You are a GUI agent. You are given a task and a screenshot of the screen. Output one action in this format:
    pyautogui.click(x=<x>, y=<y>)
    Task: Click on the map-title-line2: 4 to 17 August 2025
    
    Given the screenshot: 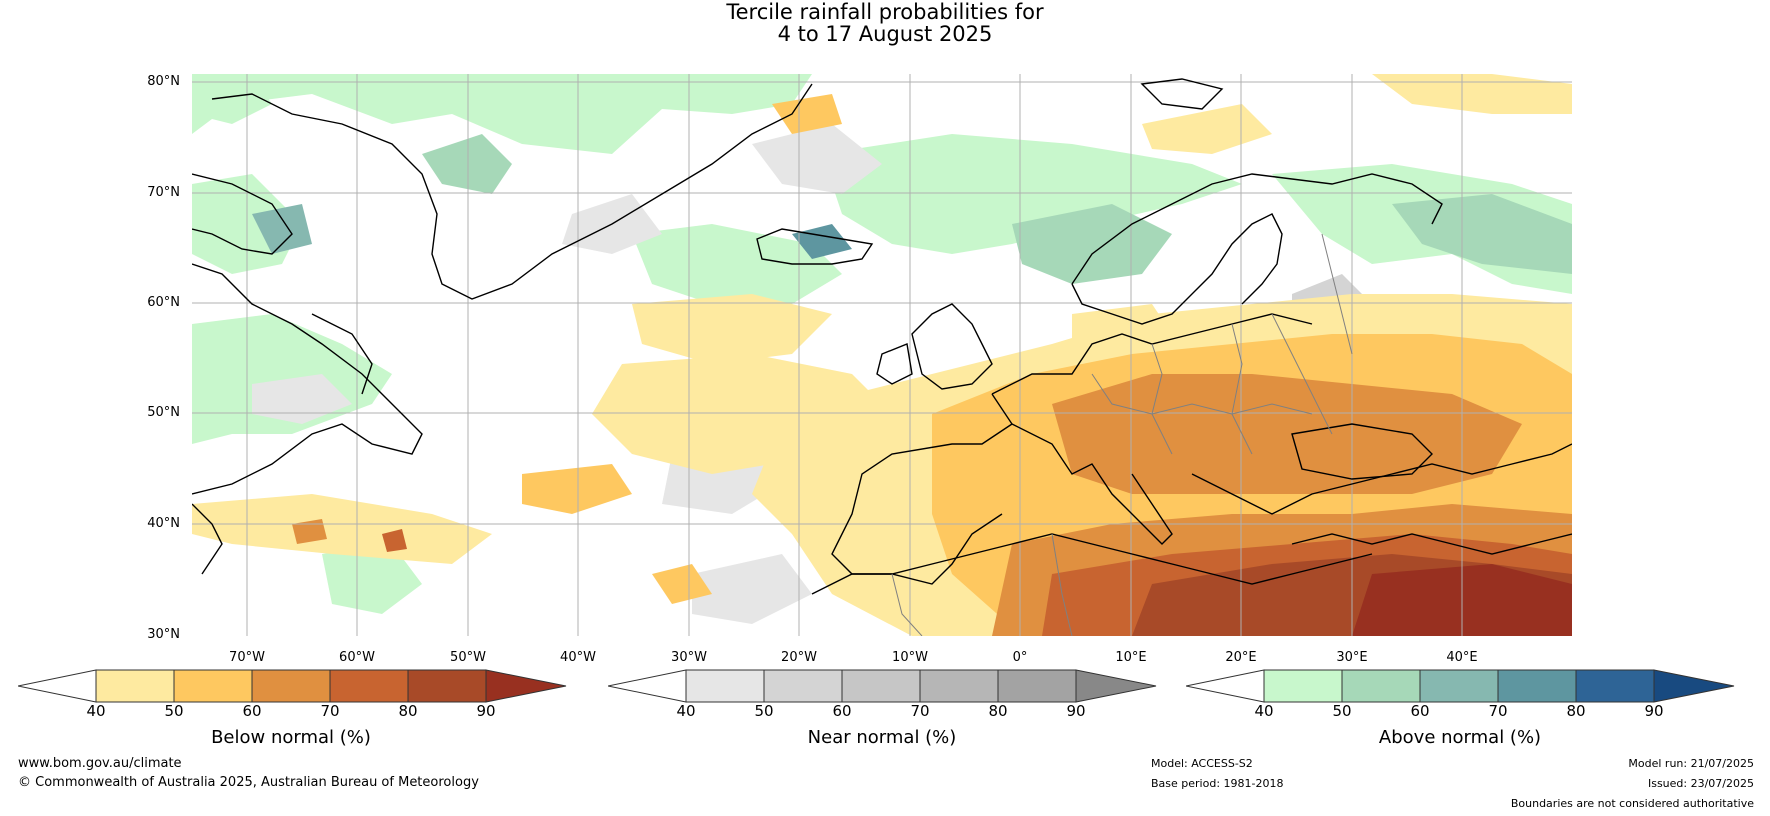 What is the action you would take?
    pyautogui.click(x=885, y=34)
    